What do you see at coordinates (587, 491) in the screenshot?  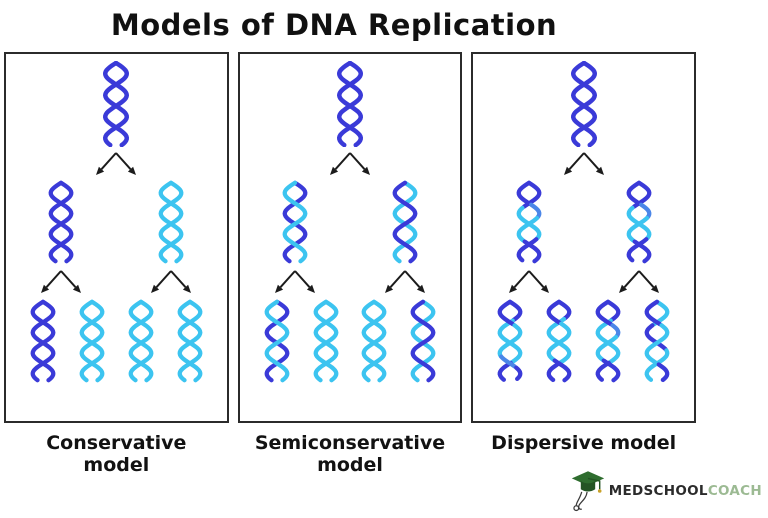 I see `graduation-cap-with-stethoscope-icon` at bounding box center [587, 491].